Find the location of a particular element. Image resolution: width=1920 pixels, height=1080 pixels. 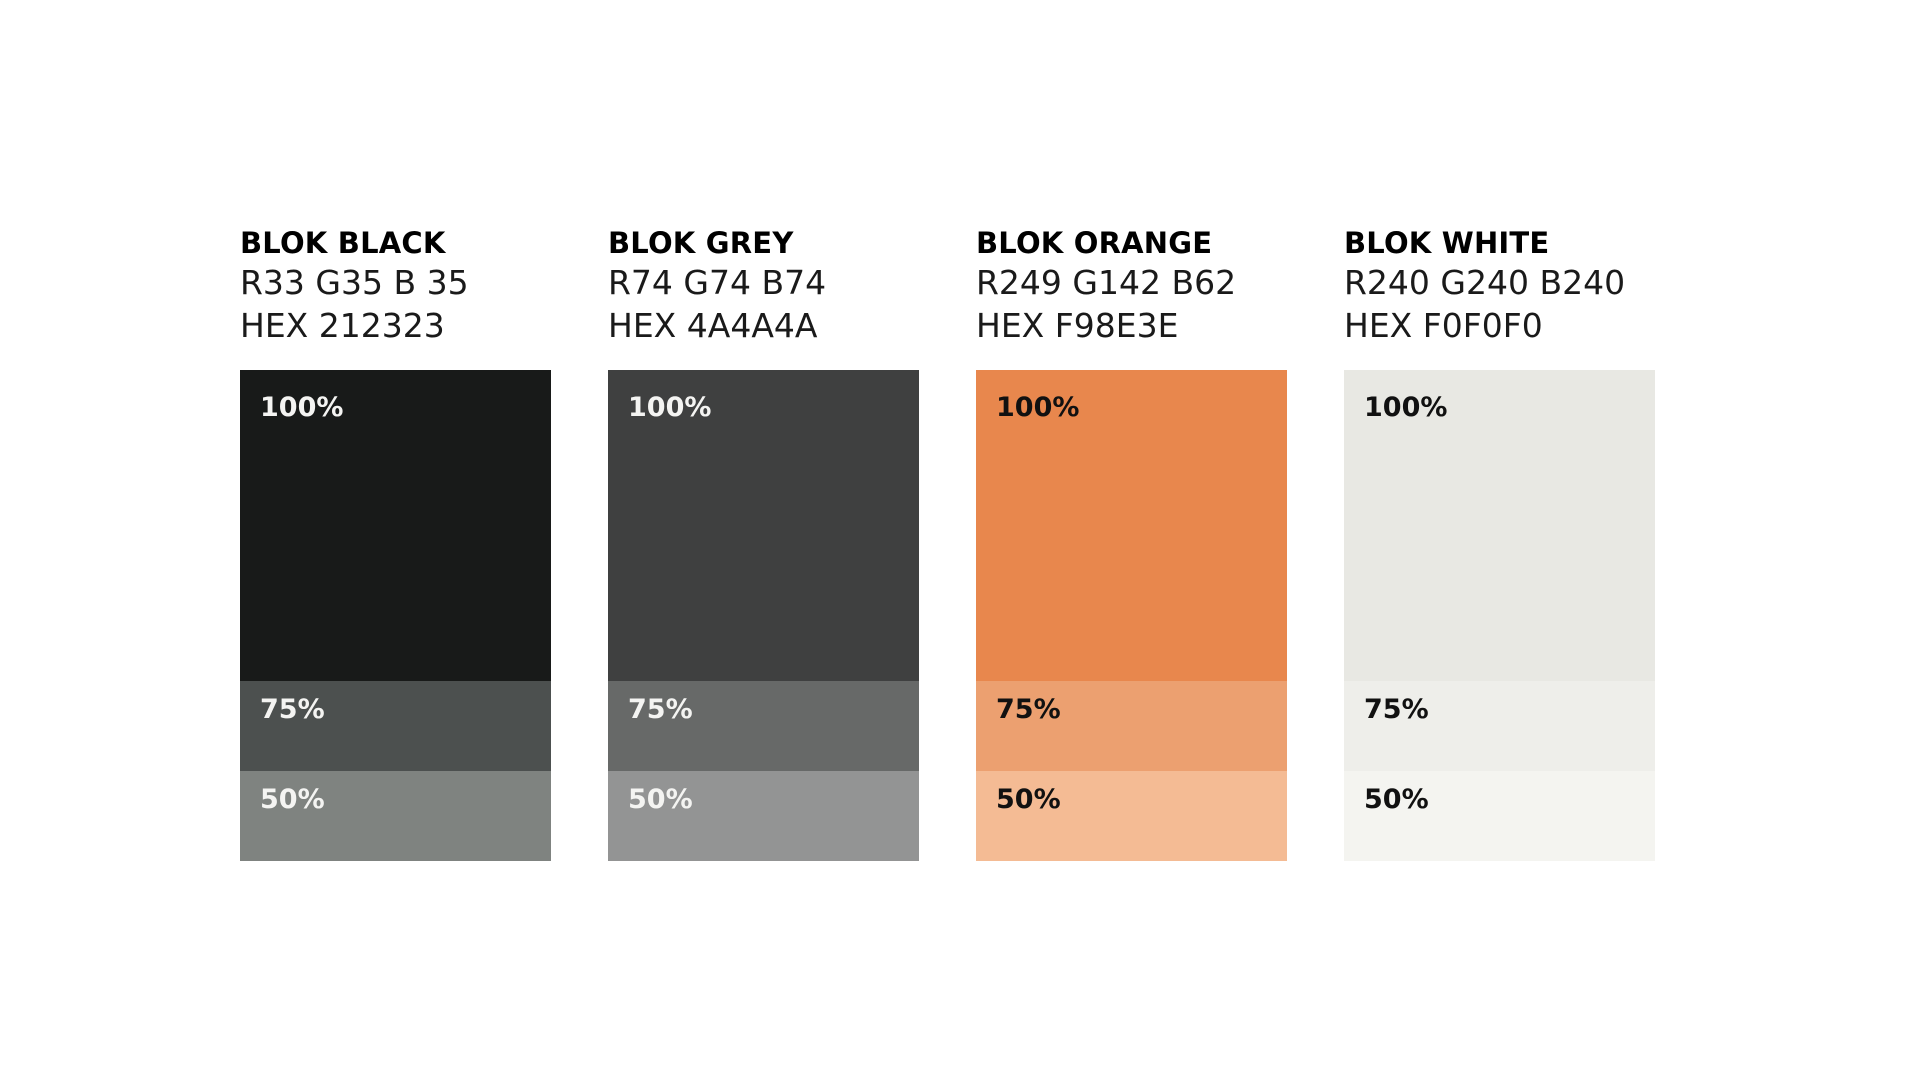

rgb-value: R74 G74 B74 is located at coordinates (717, 282).